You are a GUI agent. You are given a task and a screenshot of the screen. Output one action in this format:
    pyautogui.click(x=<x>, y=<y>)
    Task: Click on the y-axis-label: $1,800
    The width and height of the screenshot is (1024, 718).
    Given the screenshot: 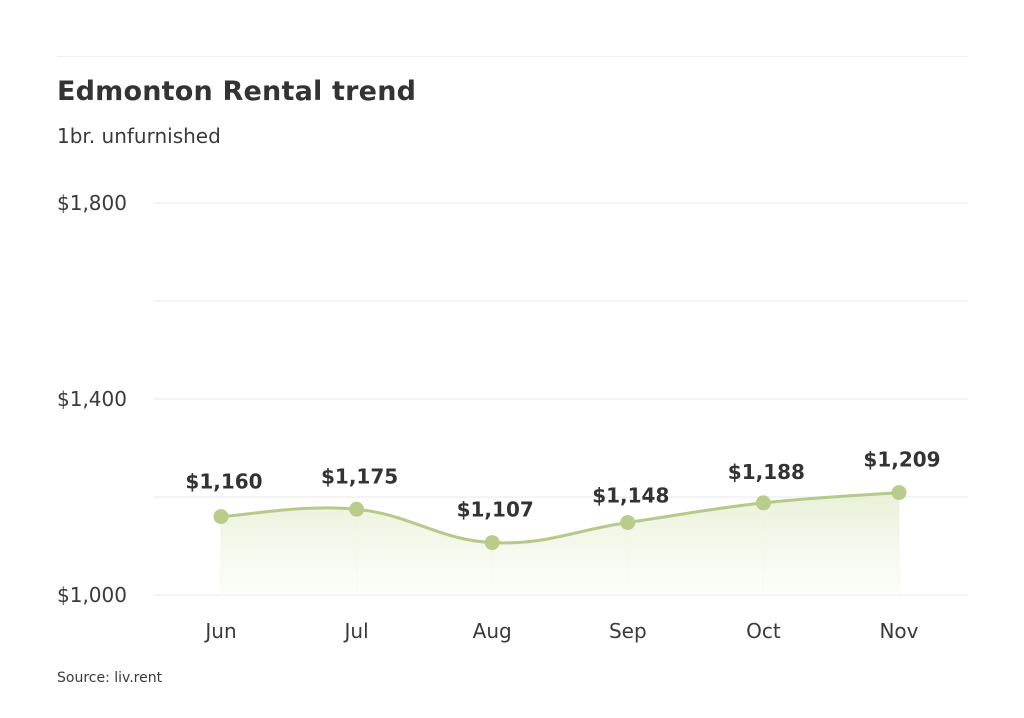 What is the action you would take?
    pyautogui.click(x=92, y=203)
    